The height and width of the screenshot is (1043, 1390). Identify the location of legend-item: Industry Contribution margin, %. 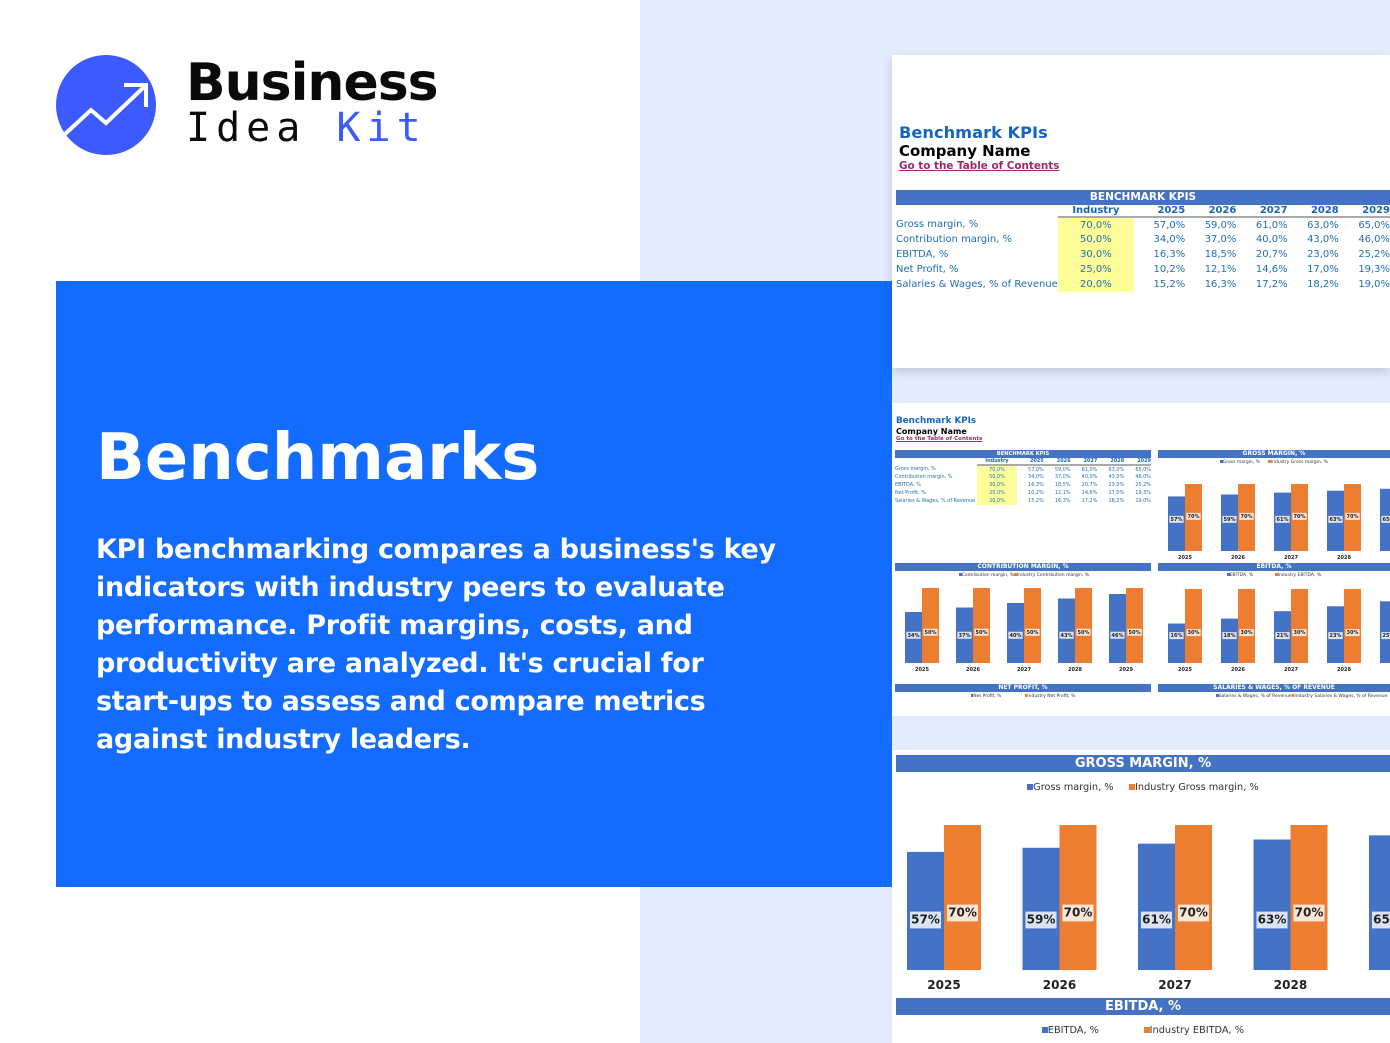
(1051, 575).